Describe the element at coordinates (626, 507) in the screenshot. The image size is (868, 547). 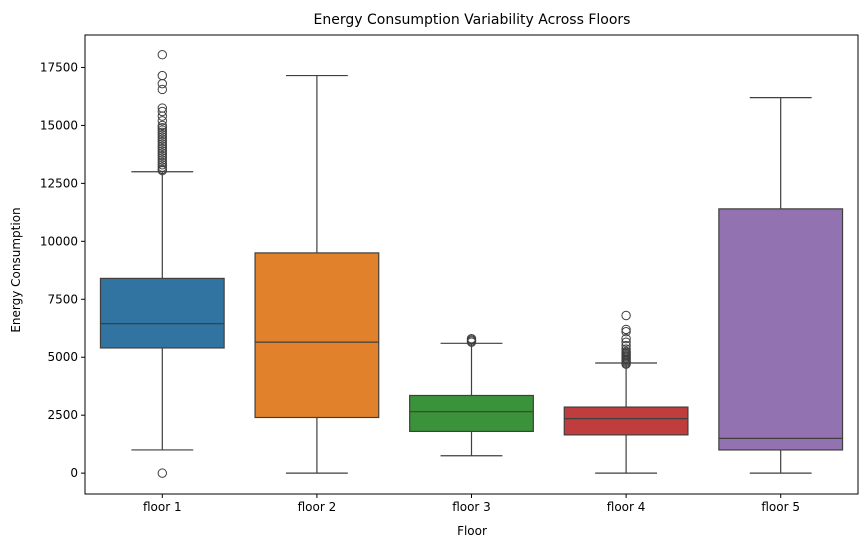
I see `x-tick-label: floor 4` at that location.